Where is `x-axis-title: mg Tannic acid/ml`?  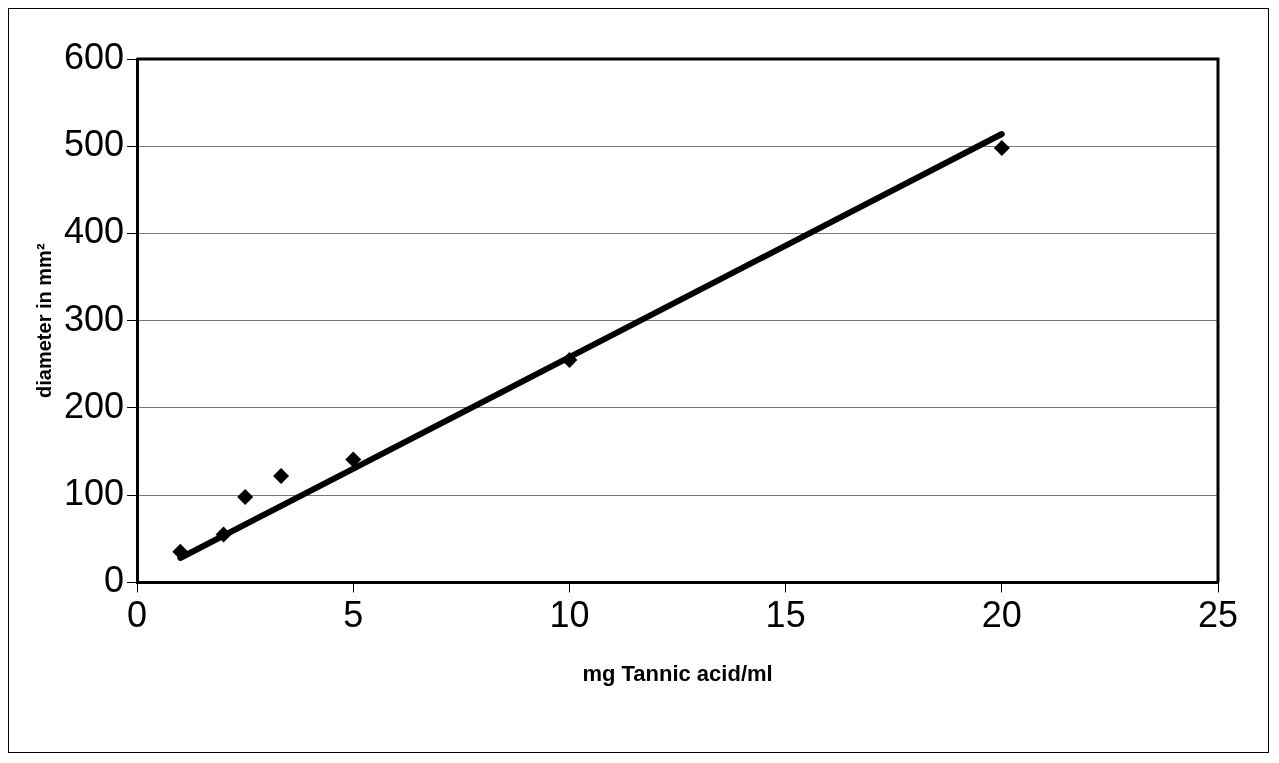 x-axis-title: mg Tannic acid/ml is located at coordinates (677, 673).